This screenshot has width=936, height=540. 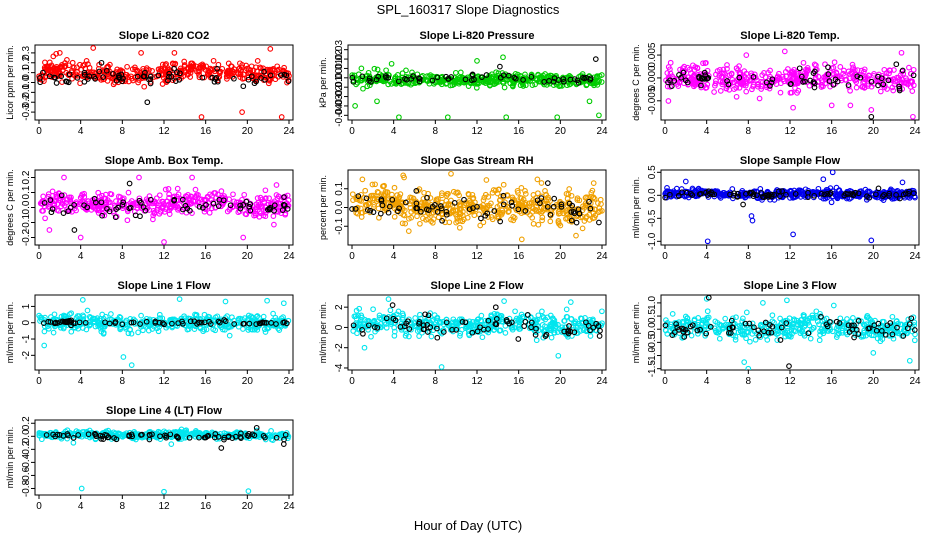 I want to click on y-tick-label: -0.02, so click(x=339, y=96).